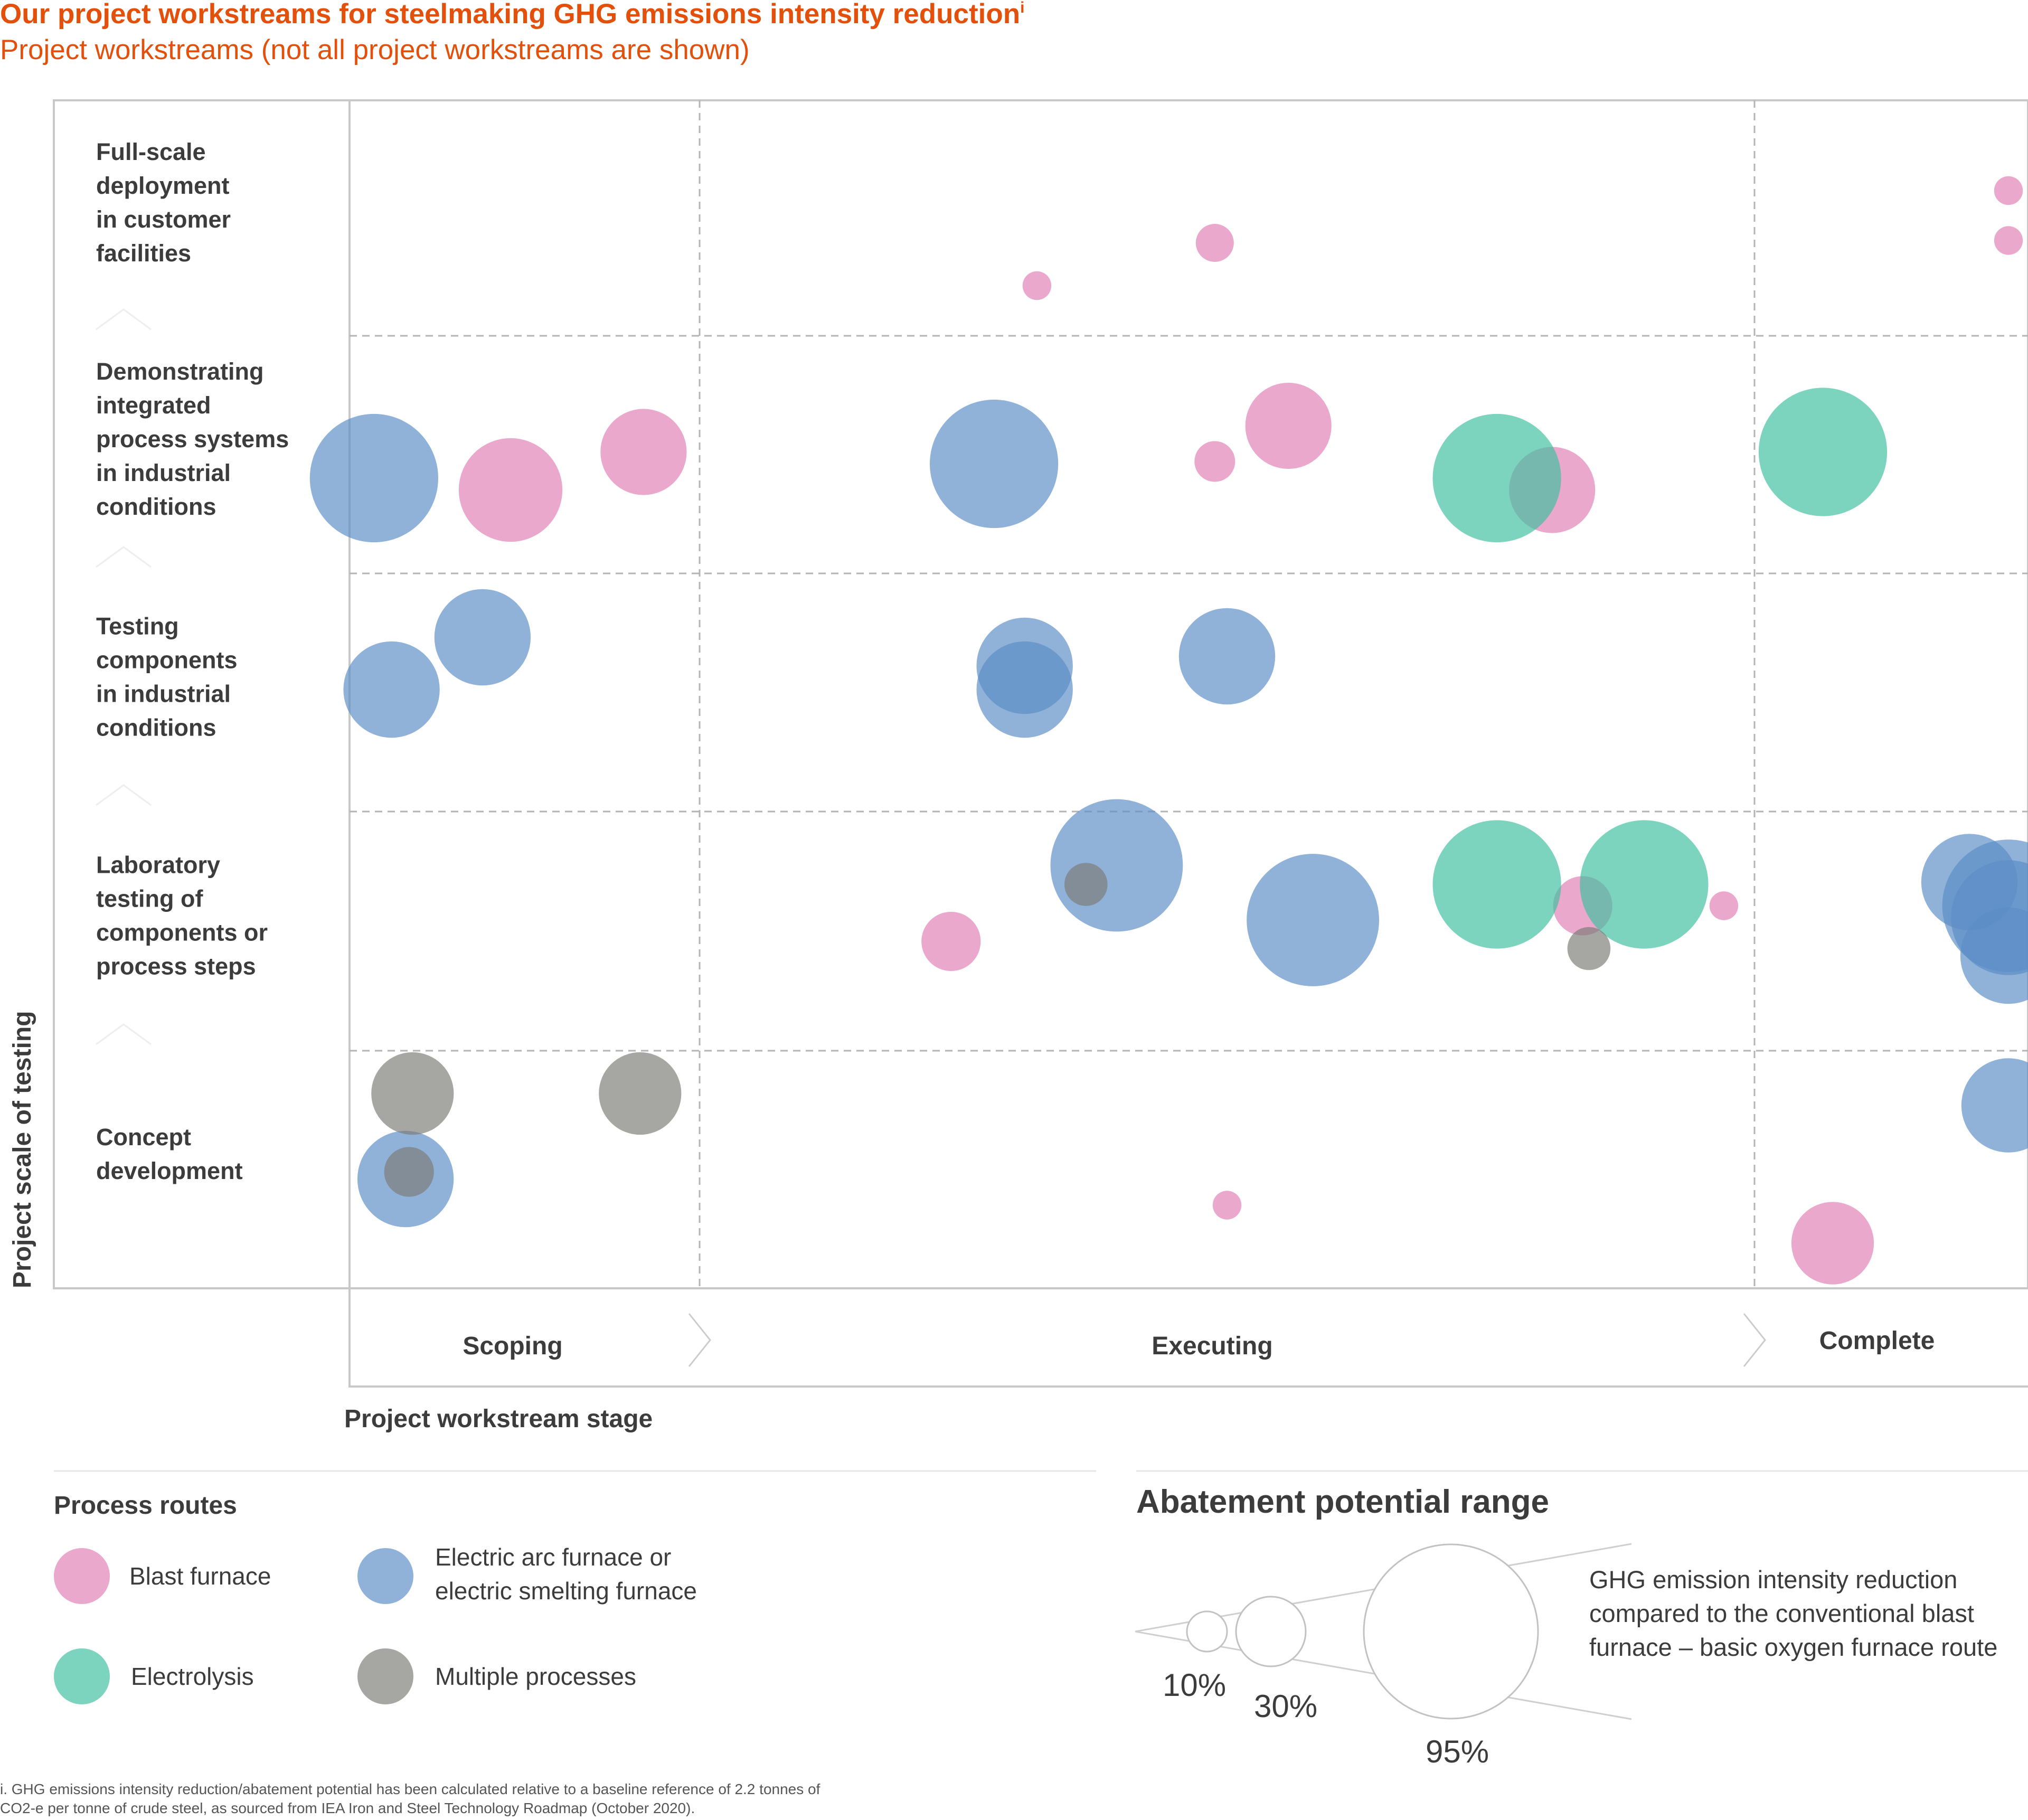 The image size is (2028, 1820). What do you see at coordinates (1781, 1613) in the screenshot?
I see `abatement-description-line: compared to the conventional blast` at bounding box center [1781, 1613].